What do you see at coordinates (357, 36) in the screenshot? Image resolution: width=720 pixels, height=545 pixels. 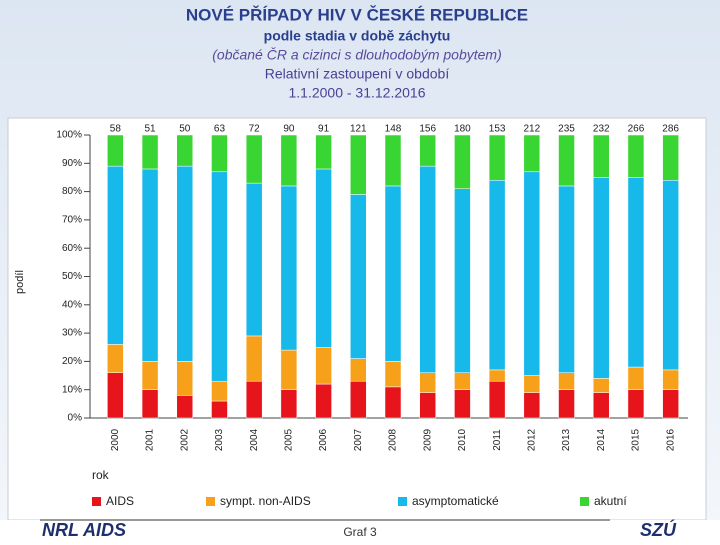 I see `subtitle: podle stadia v době záchytu` at bounding box center [357, 36].